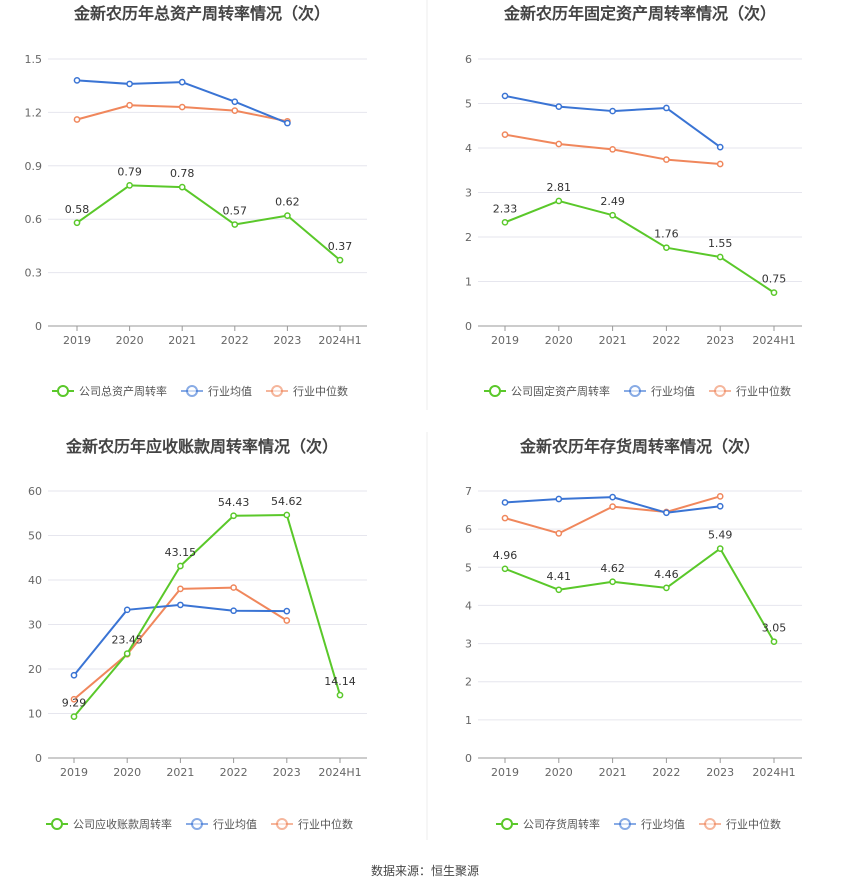 Image resolution: width=850 pixels, height=891 pixels. What do you see at coordinates (35, 491) in the screenshot?
I see `y-tick-label: 60` at bounding box center [35, 491].